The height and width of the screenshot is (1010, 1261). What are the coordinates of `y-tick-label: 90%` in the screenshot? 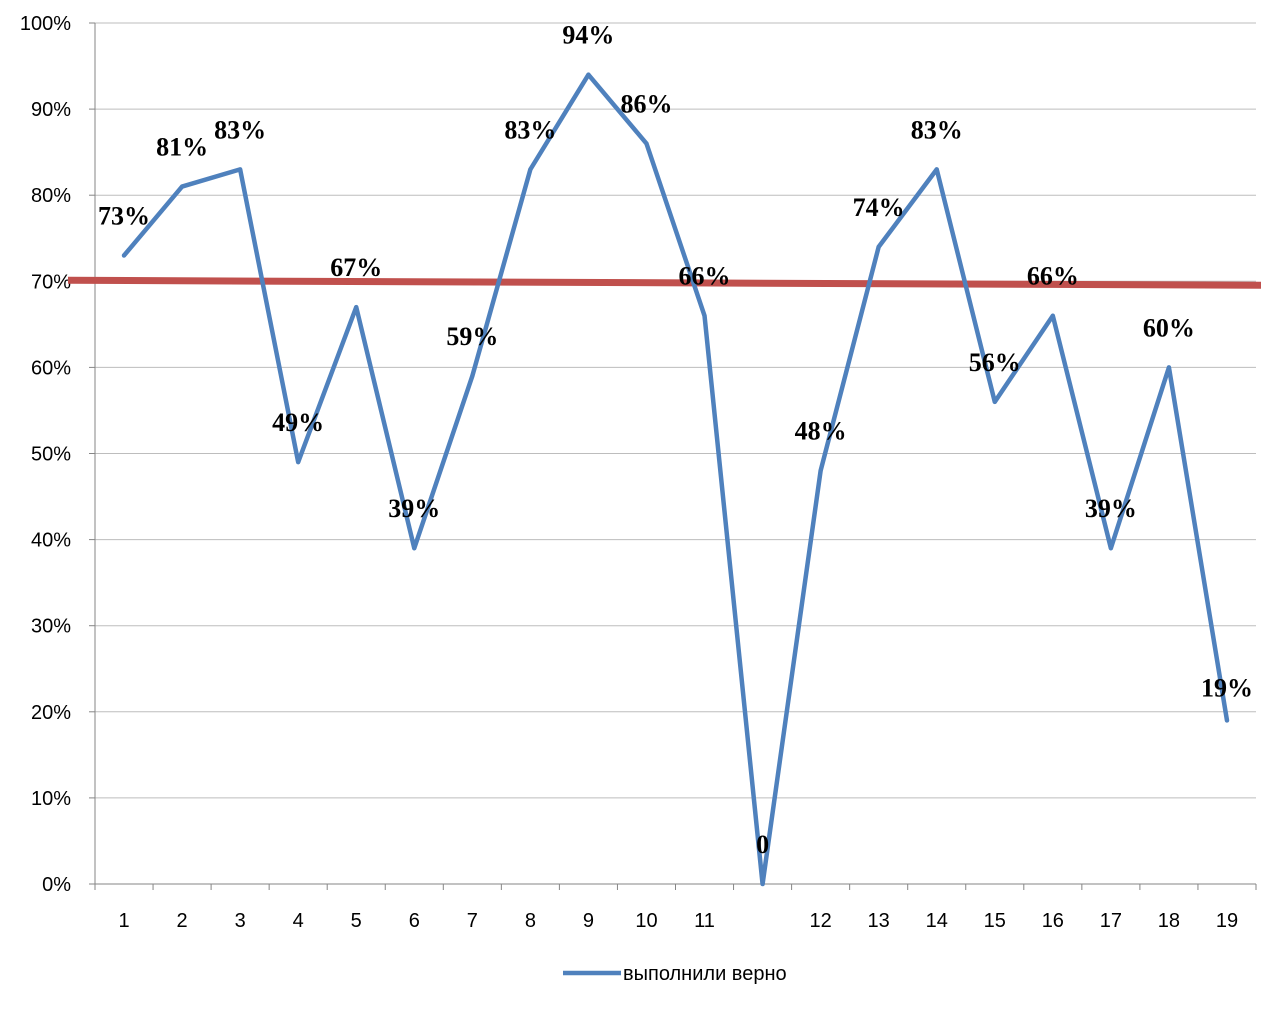 It's located at (51, 110).